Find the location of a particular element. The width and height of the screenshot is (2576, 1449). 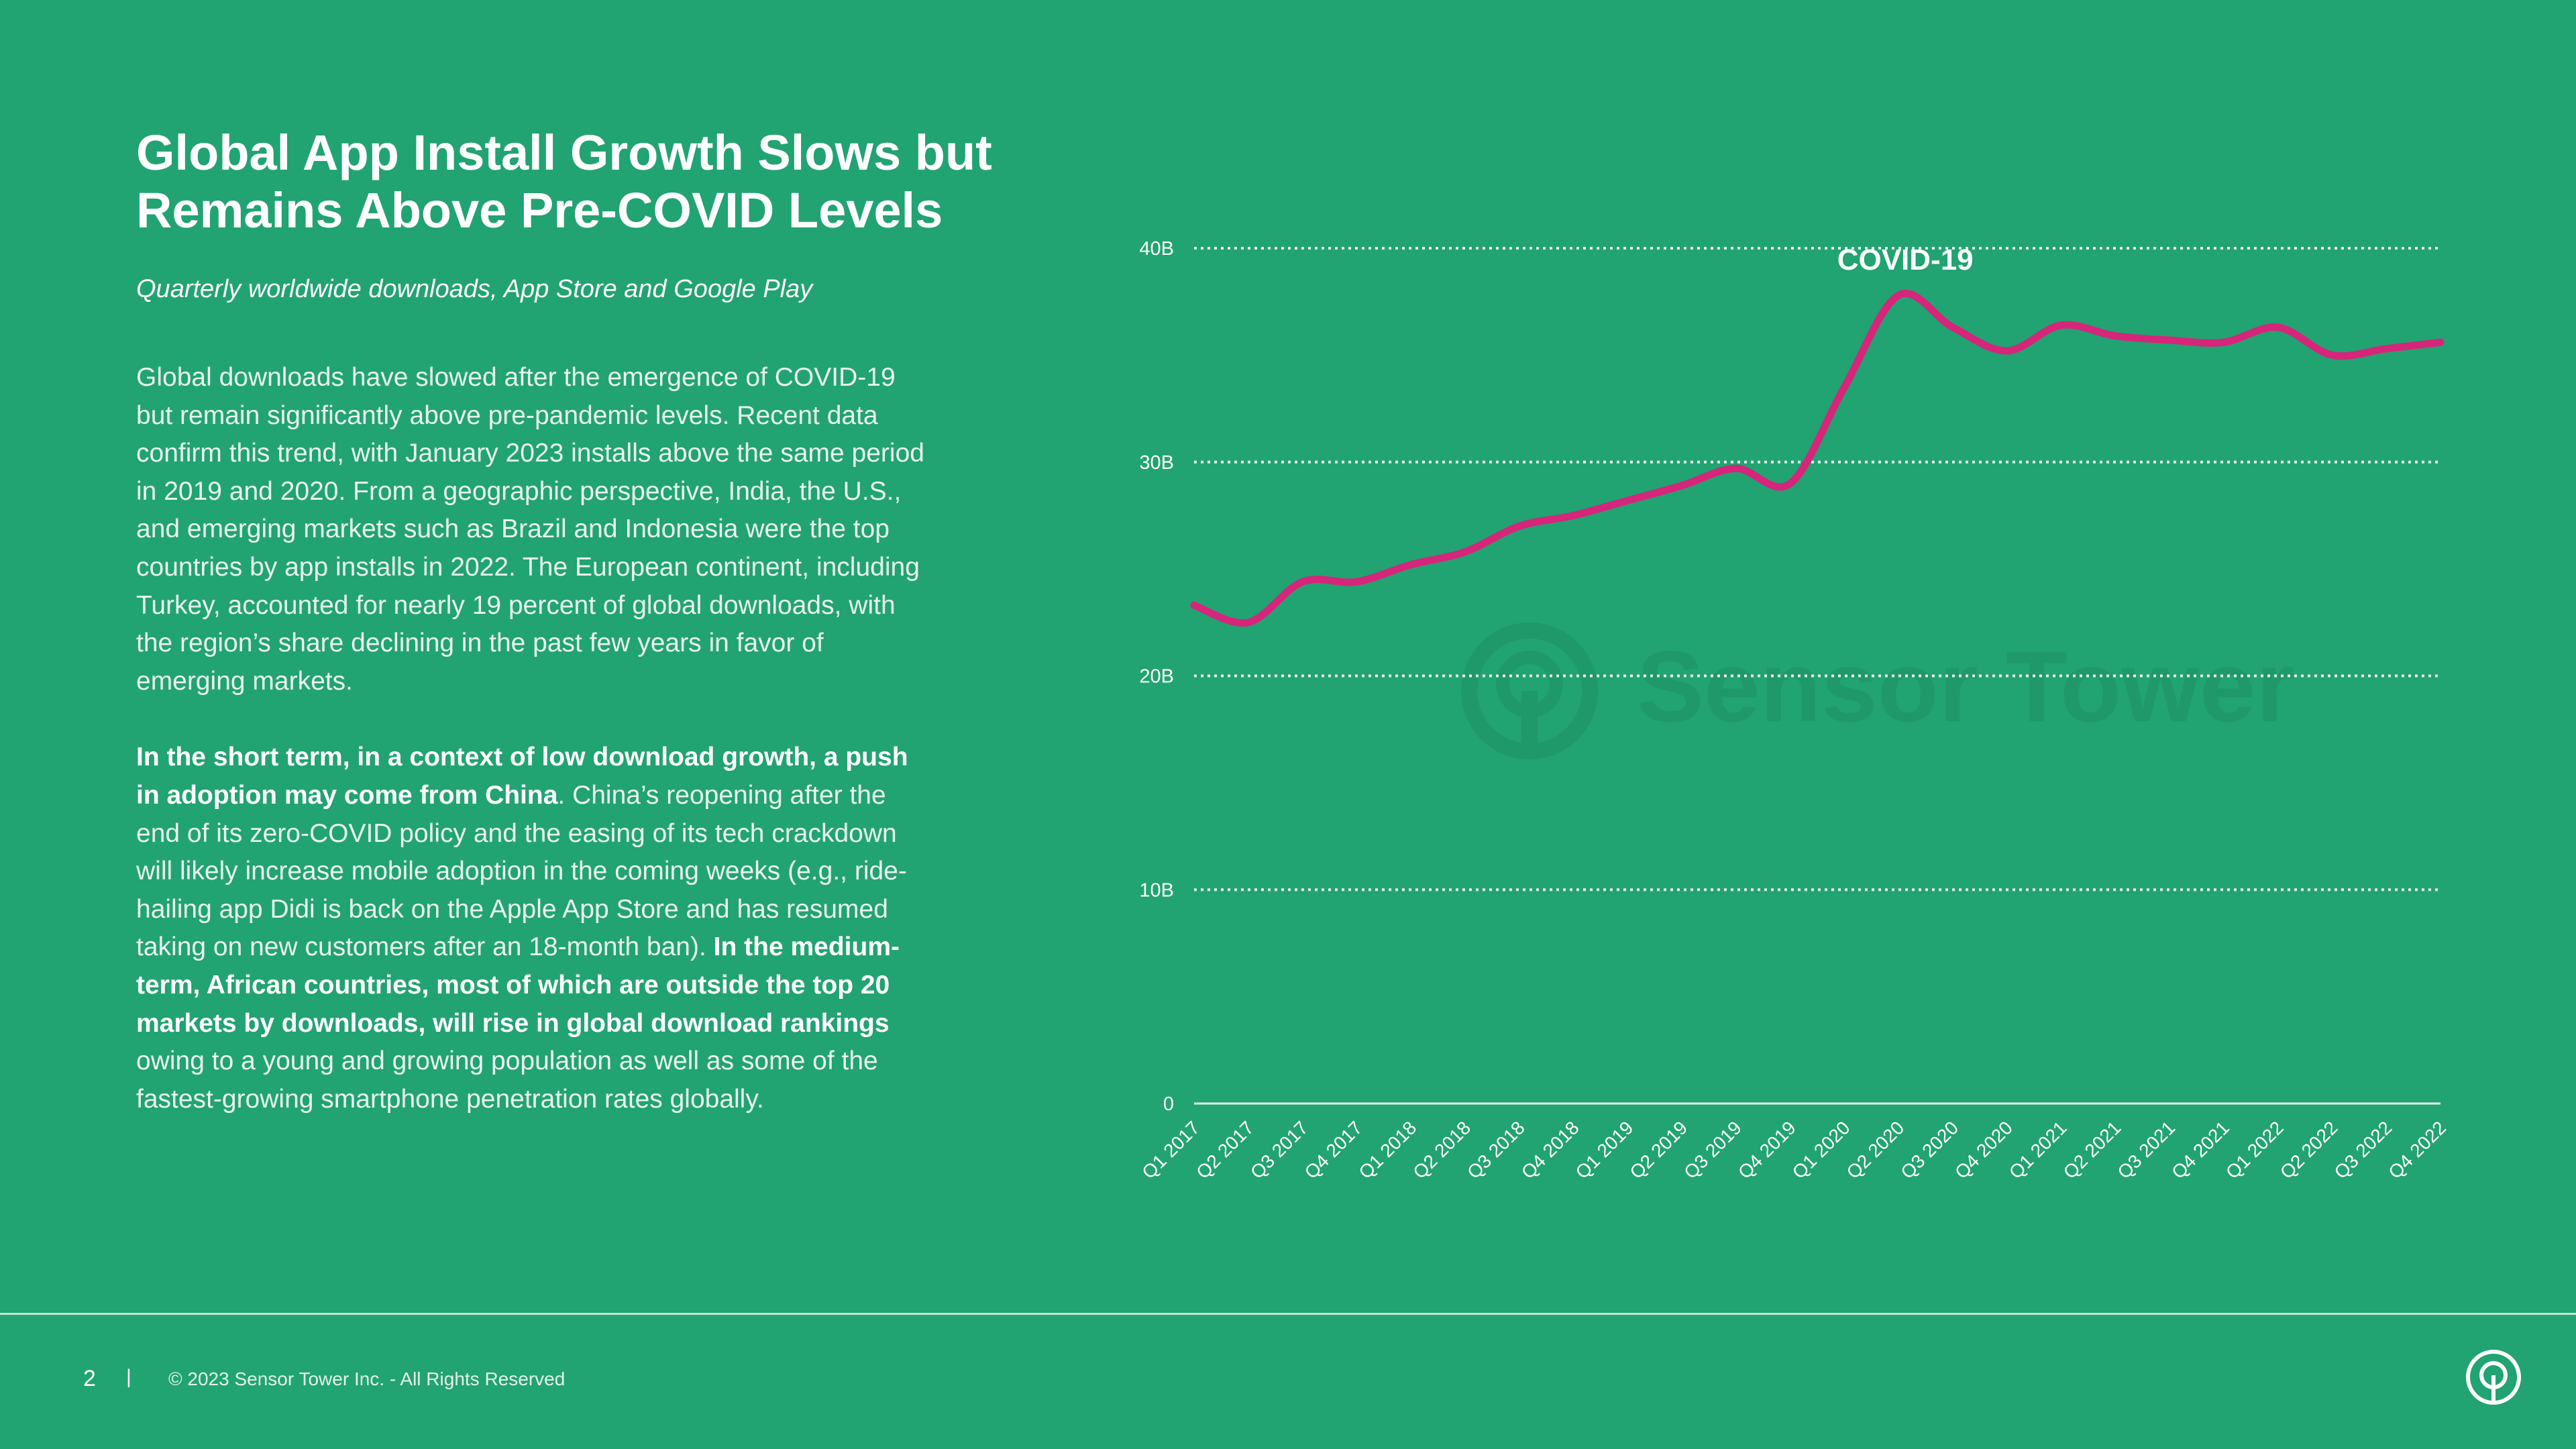

x-tick-label: Q2 2022 is located at coordinates (2309, 1150).